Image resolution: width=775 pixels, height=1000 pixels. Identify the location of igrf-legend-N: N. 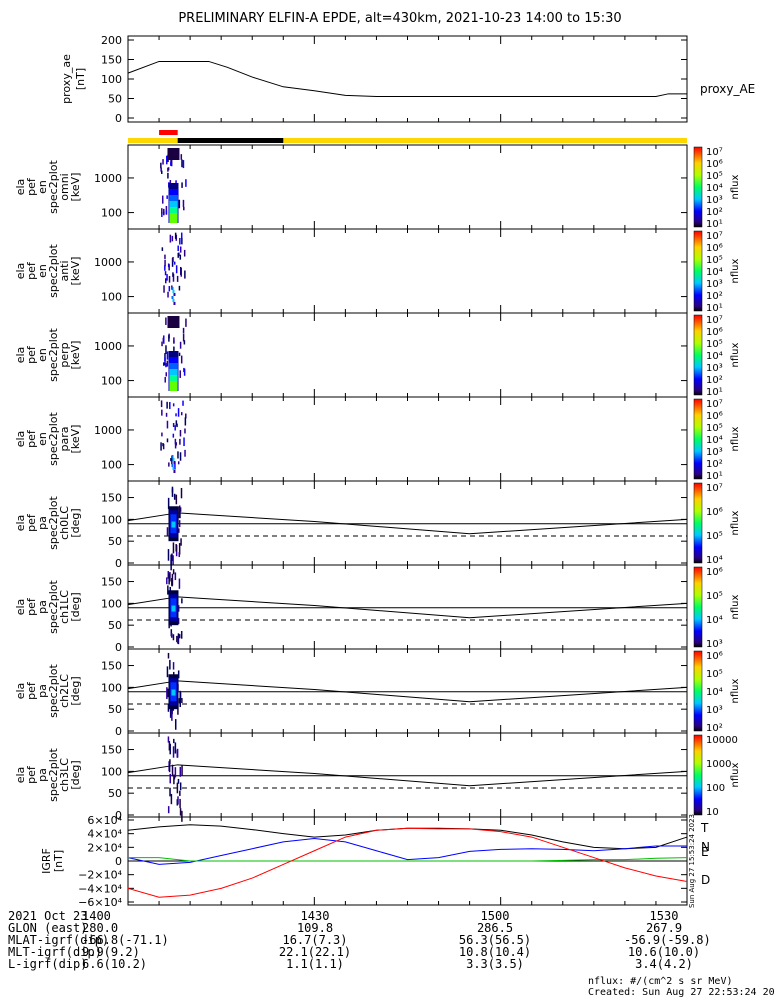
(705, 847).